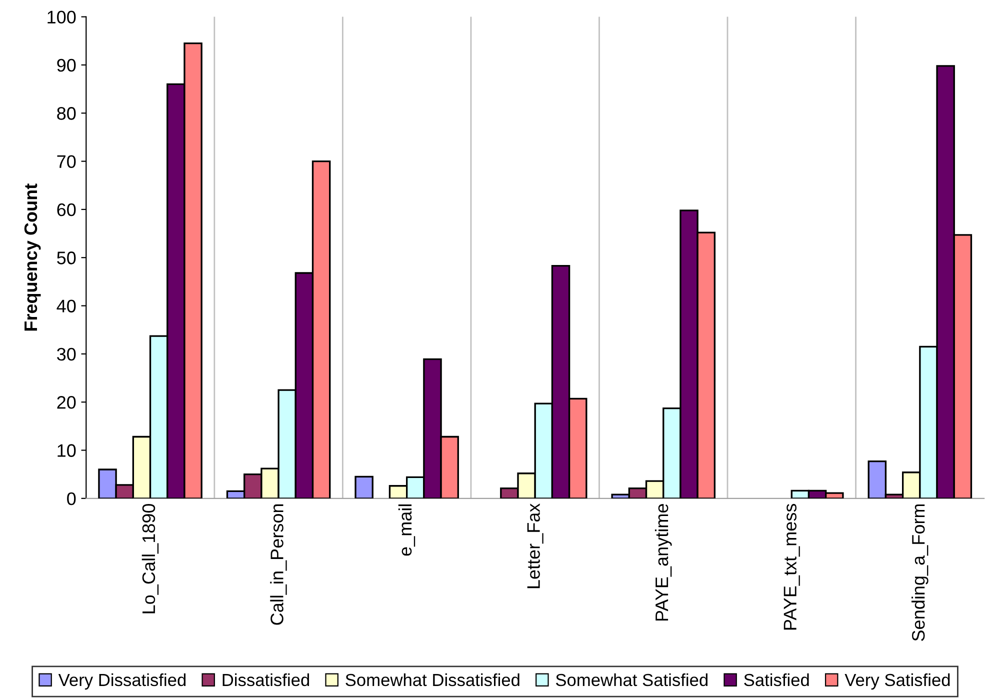 This screenshot has width=990, height=700. I want to click on y-tick-label: 40, so click(66, 306).